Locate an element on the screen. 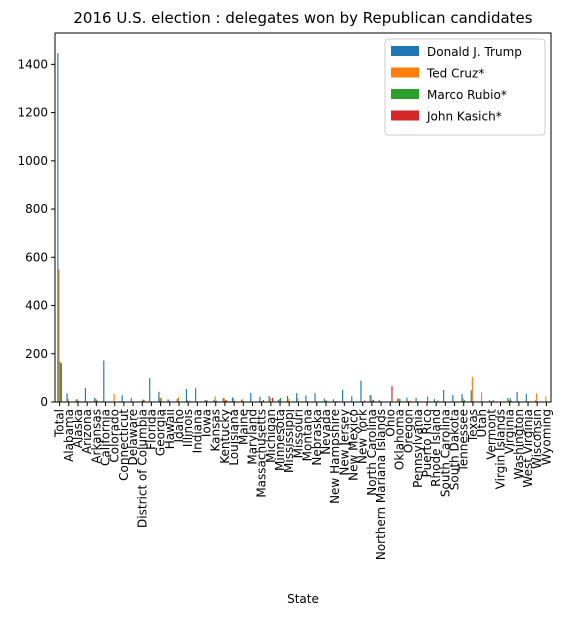  legend-label: John Kasich* is located at coordinates (464, 117).